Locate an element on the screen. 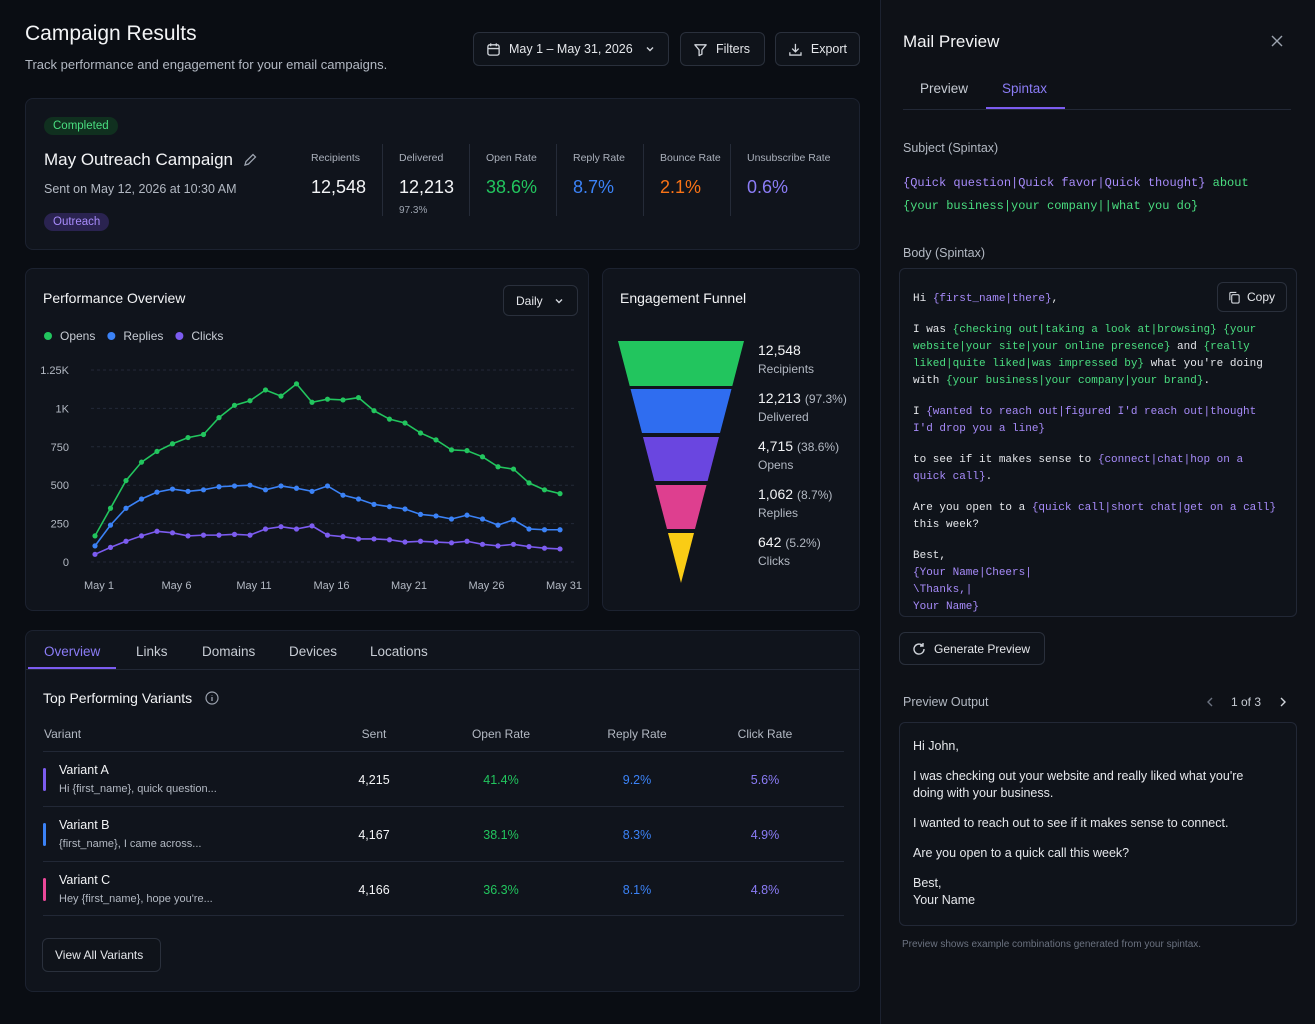 The height and width of the screenshot is (1024, 1315). column-header: Variant is located at coordinates (63, 734).